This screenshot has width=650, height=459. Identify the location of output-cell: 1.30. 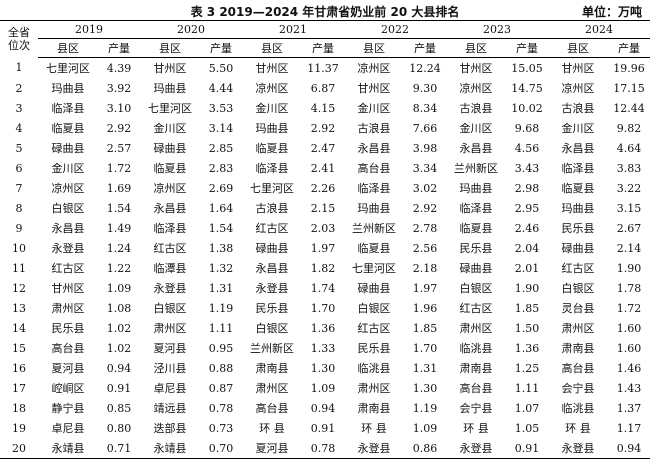
(425, 388).